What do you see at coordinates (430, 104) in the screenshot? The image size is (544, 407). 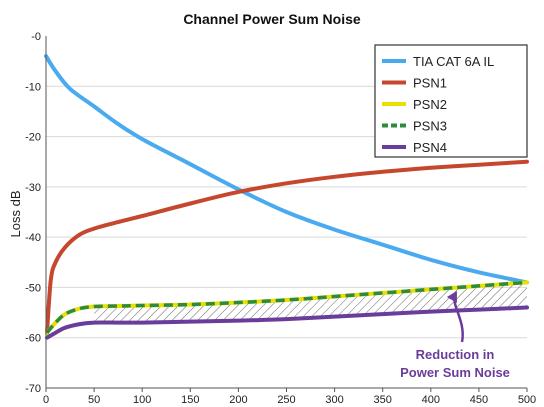 I see `legend-label: PSN2` at bounding box center [430, 104].